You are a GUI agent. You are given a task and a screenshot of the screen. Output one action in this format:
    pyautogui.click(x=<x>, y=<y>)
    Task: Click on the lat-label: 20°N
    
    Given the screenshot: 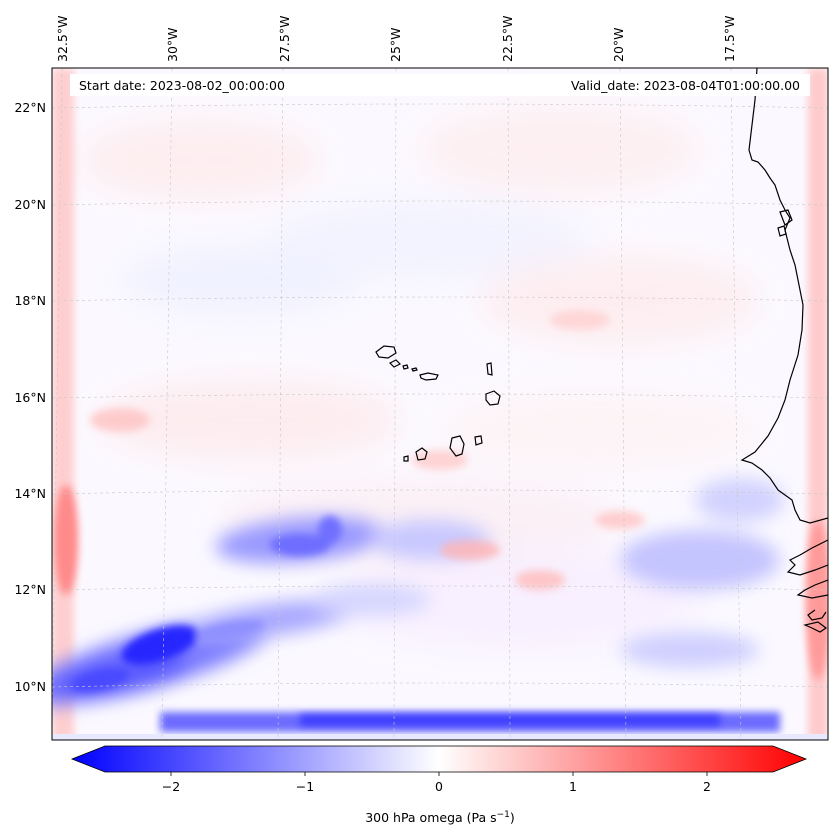 What is the action you would take?
    pyautogui.click(x=30, y=204)
    